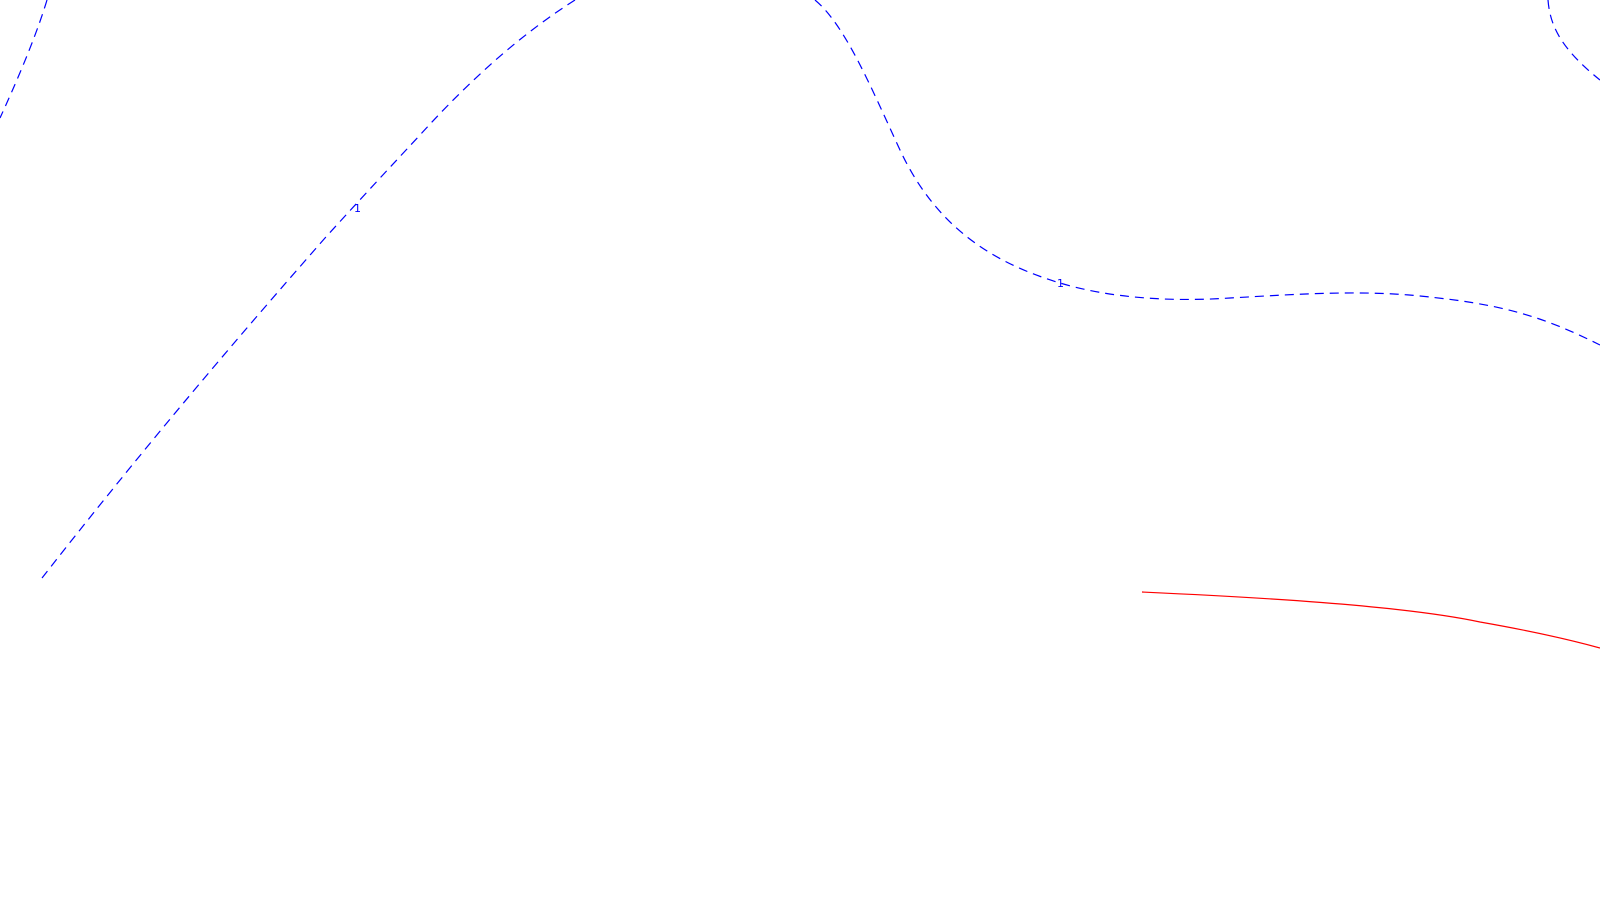  What do you see at coordinates (24, 59) in the screenshot?
I see `contour-line-topleft` at bounding box center [24, 59].